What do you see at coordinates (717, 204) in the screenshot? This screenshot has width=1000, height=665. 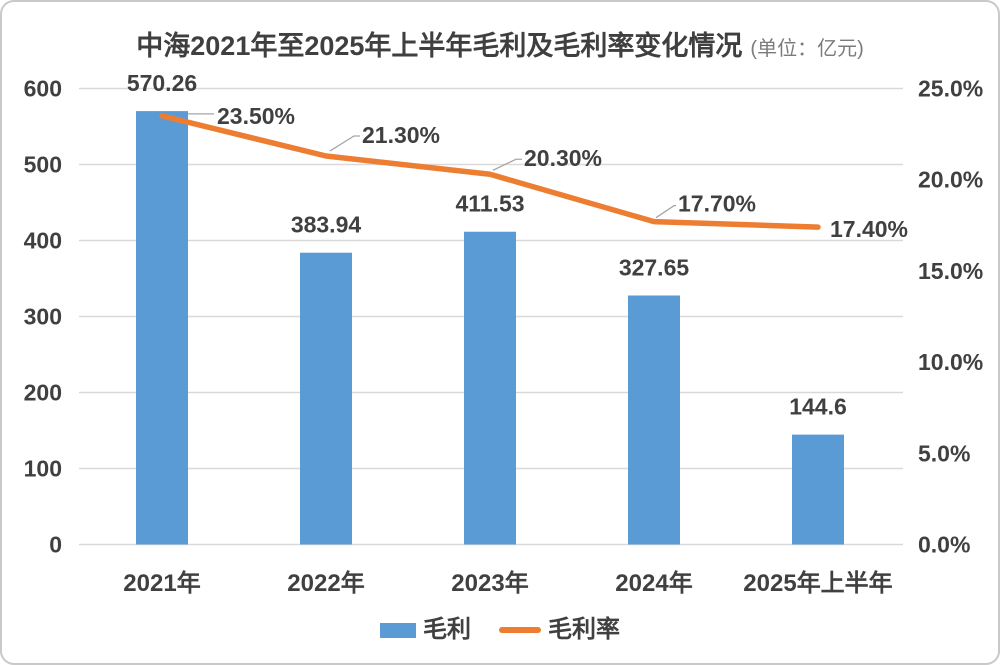 I see `rate-value-label: 17.70%` at bounding box center [717, 204].